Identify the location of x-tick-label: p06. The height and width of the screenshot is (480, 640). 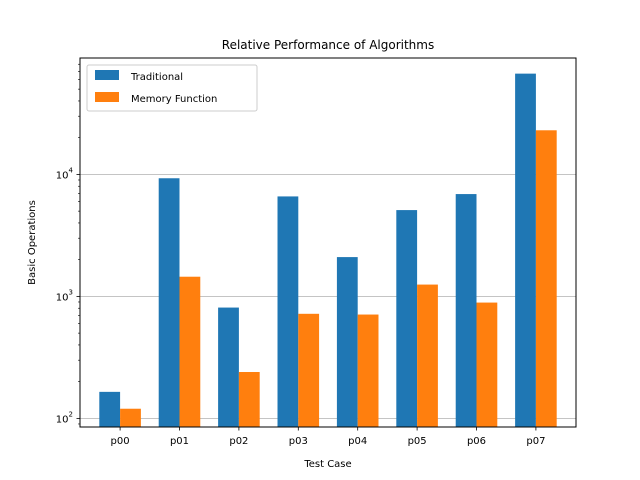
(476, 441).